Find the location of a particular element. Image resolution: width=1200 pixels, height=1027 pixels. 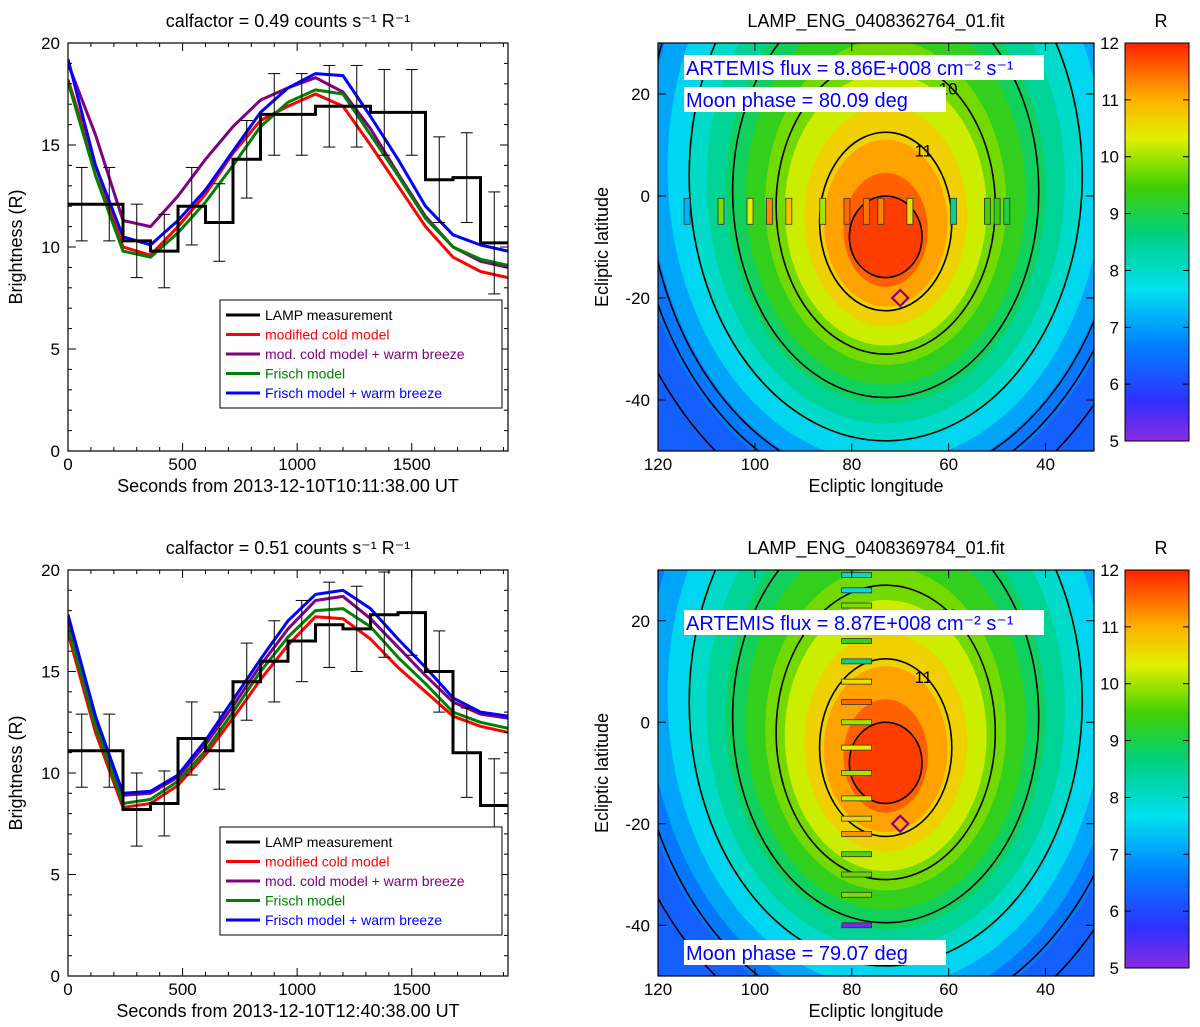

x-tick-label: 40 is located at coordinates (1045, 464).